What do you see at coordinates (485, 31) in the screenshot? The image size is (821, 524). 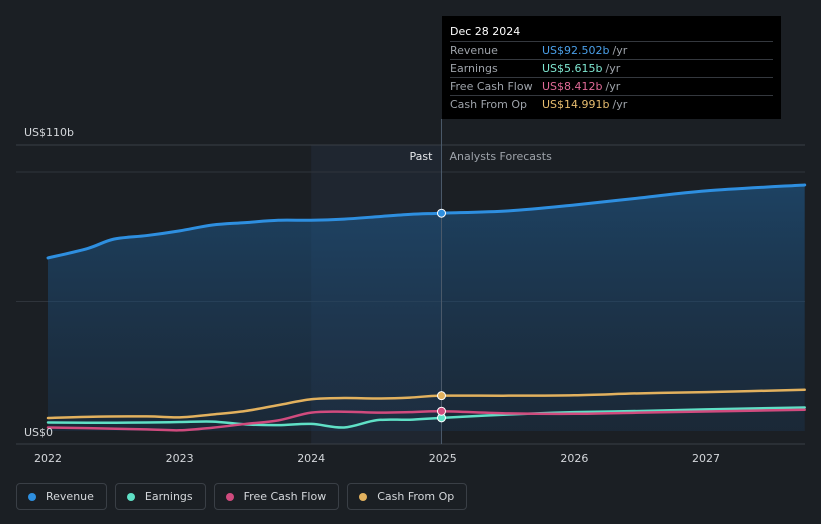 I see `tooltip-date: Dec 28 2024` at bounding box center [485, 31].